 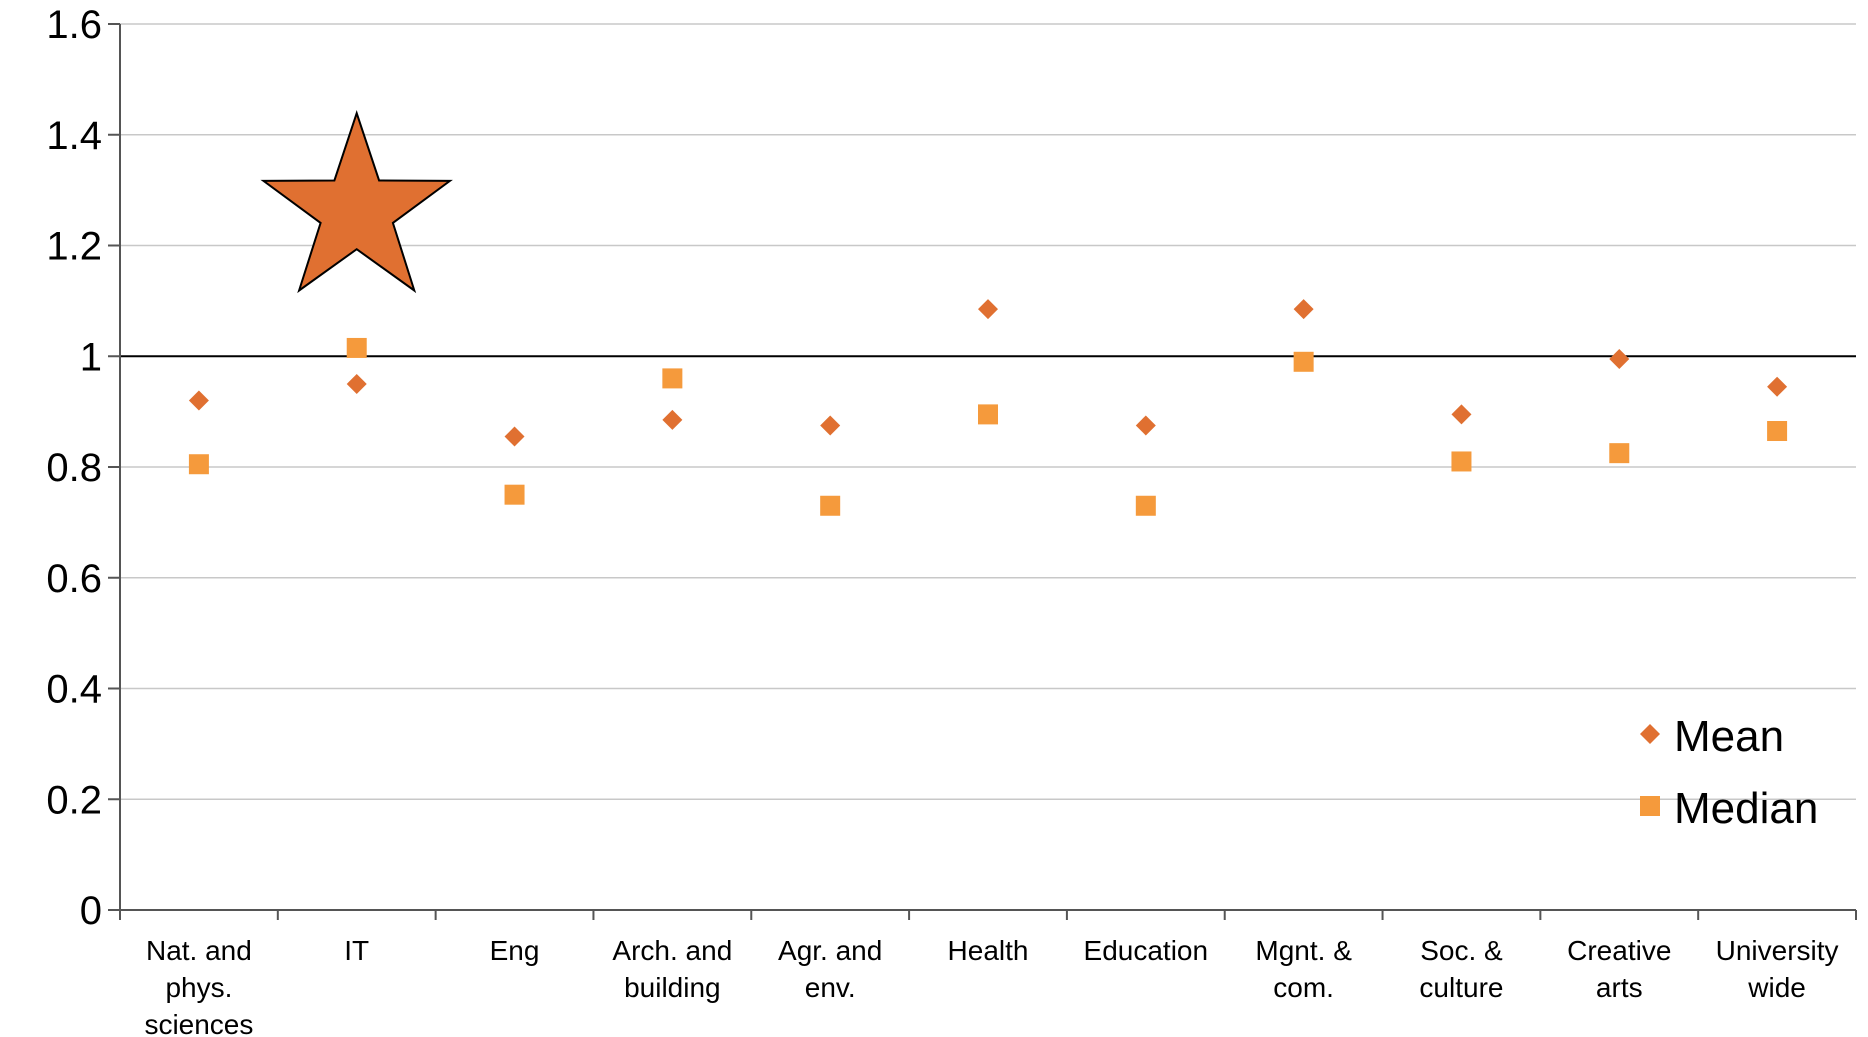 I want to click on y-tick-label: 1, so click(x=91, y=357).